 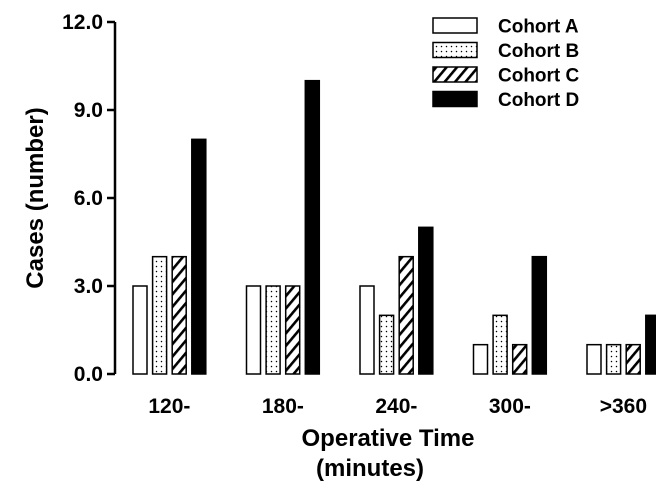 What do you see at coordinates (623, 406) in the screenshot?
I see `x-tick-label: >360` at bounding box center [623, 406].